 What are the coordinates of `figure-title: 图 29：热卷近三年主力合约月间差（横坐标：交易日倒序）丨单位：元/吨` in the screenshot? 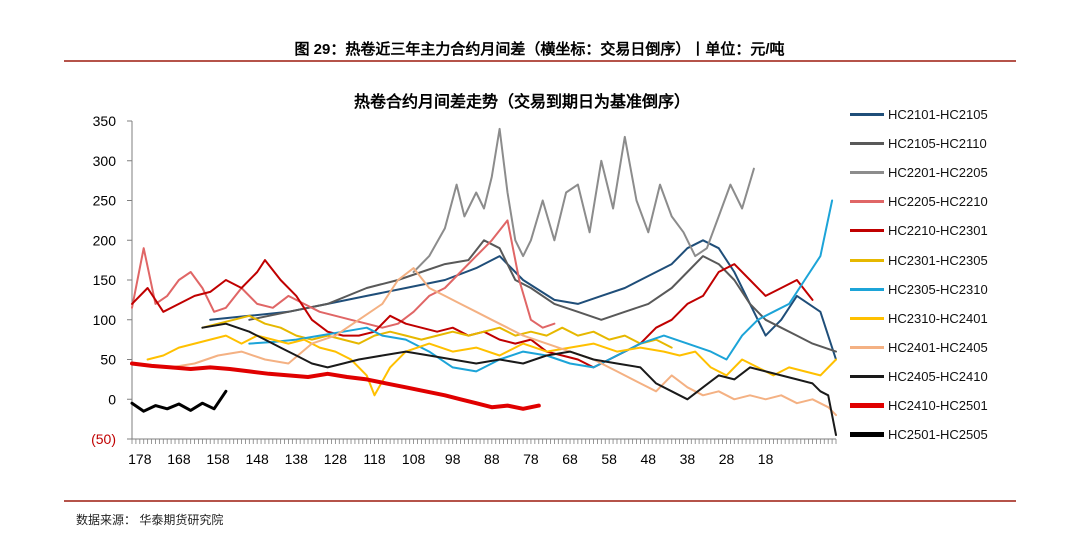 It's located at (539, 49).